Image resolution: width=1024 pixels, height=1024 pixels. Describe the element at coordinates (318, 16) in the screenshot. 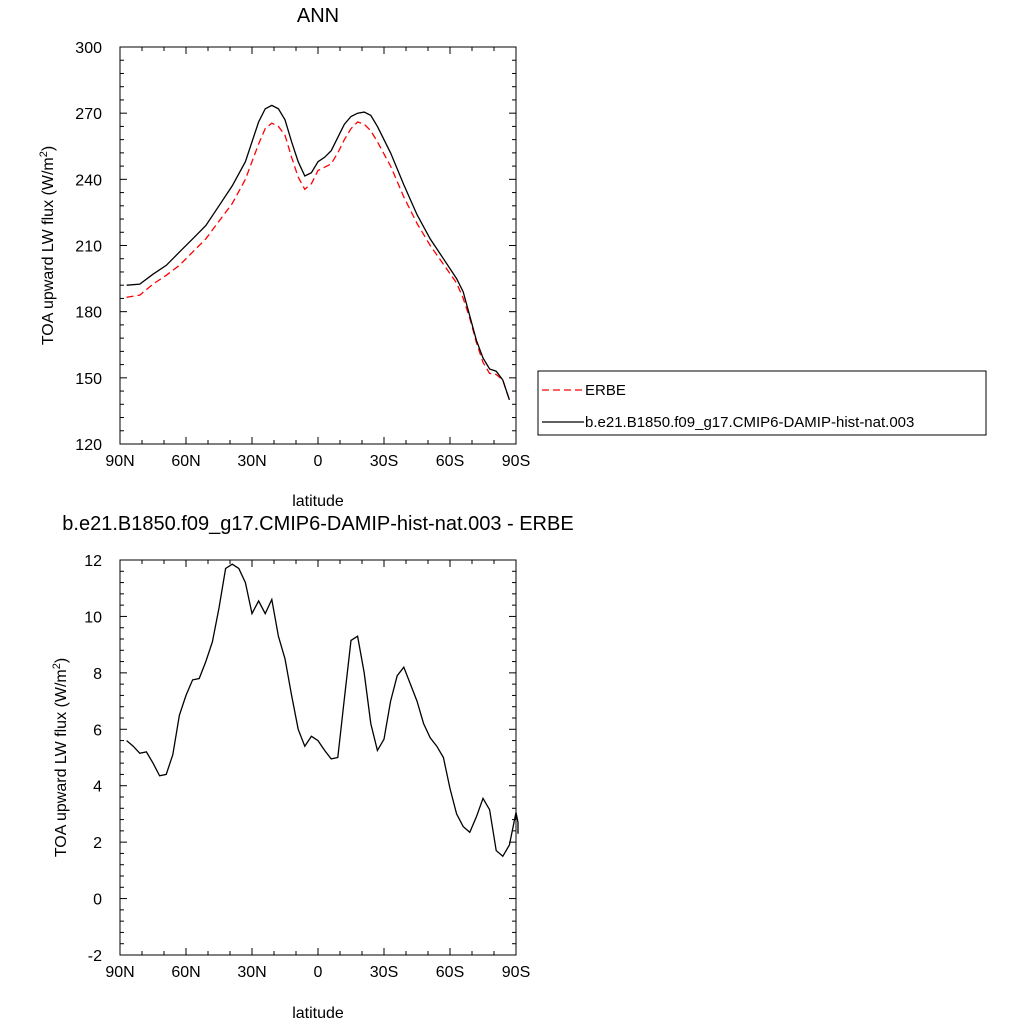

I see `chart-title: ANN` at that location.